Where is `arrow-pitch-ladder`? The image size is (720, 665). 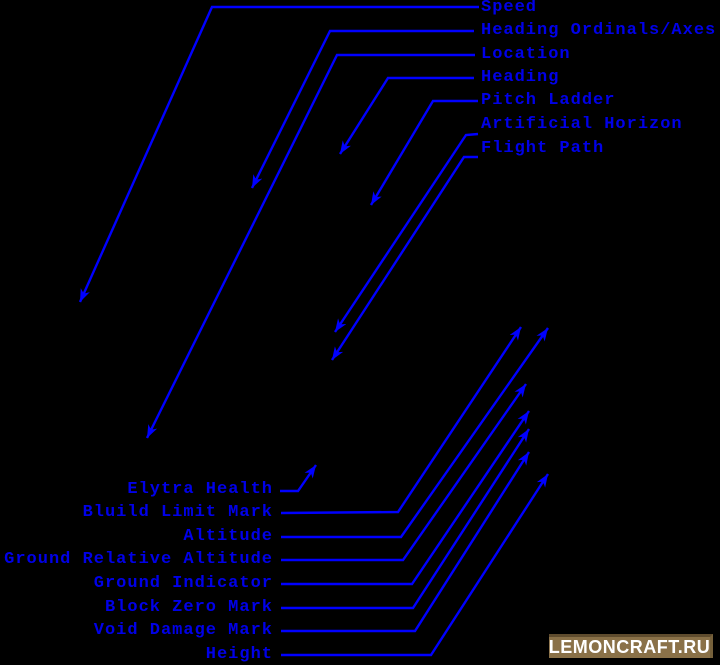 arrow-pitch-ladder is located at coordinates (423, 152).